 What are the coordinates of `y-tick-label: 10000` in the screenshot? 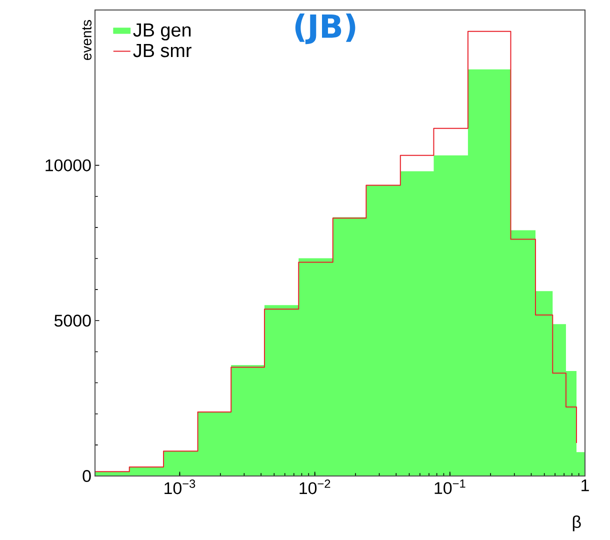 It's located at (68, 165).